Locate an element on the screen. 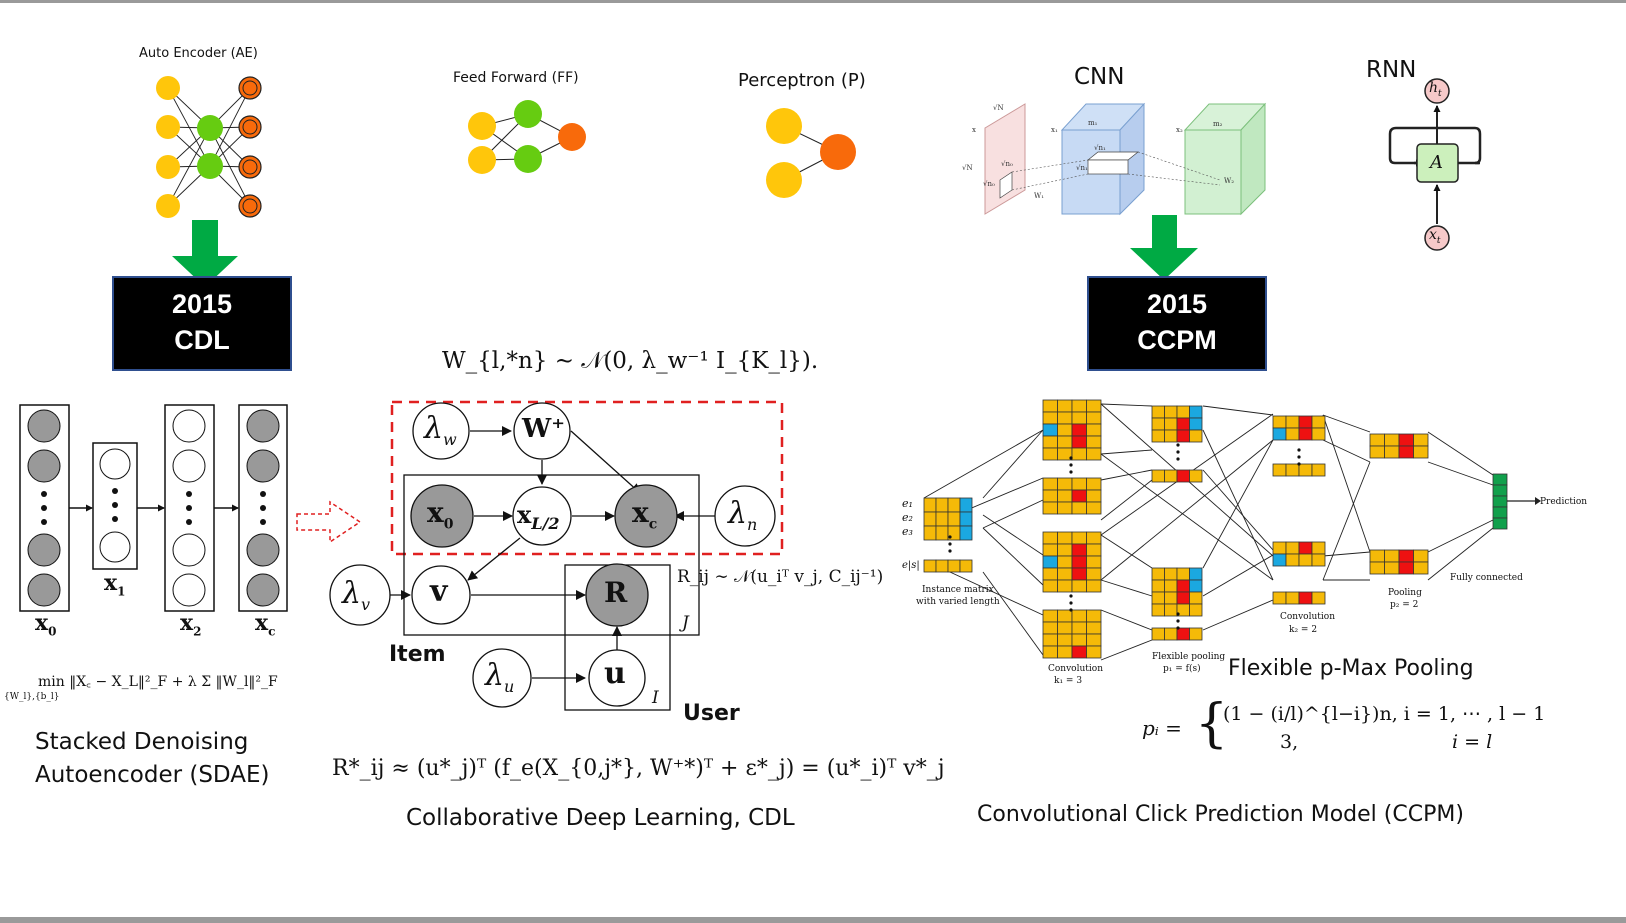  cdl-w-plus: W⁺ is located at coordinates (543, 429).